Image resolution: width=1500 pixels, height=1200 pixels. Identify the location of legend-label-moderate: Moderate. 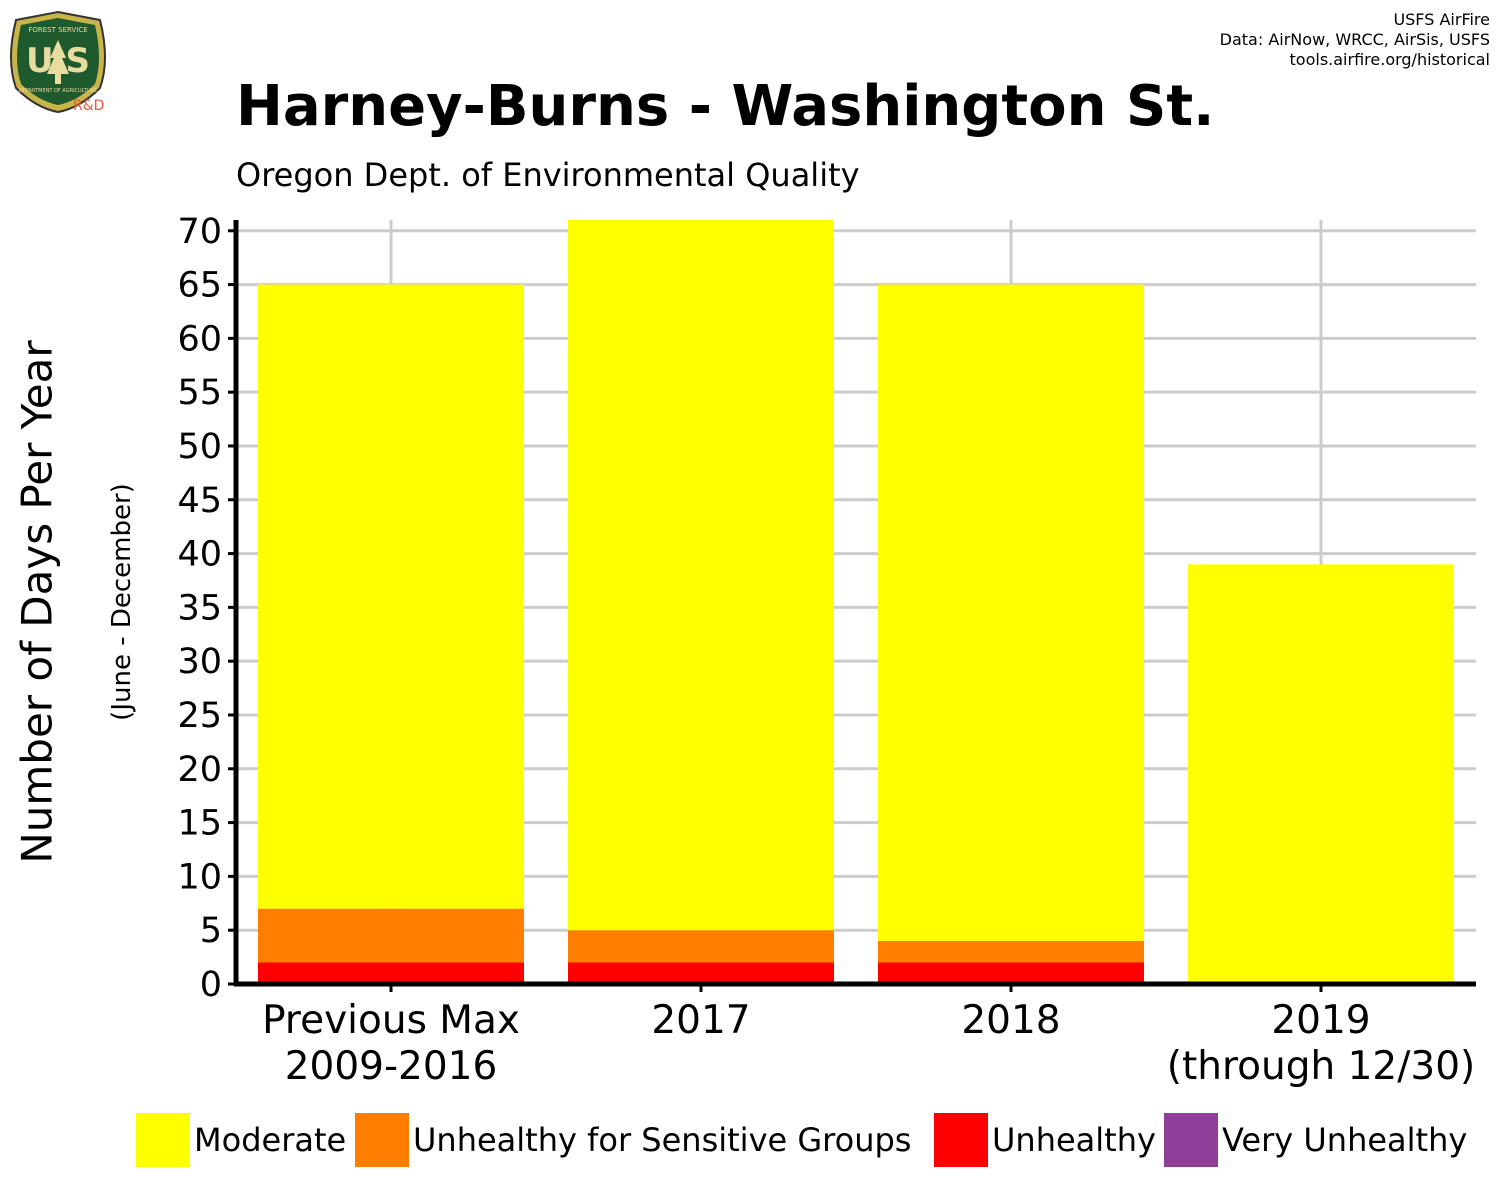
(270, 1140).